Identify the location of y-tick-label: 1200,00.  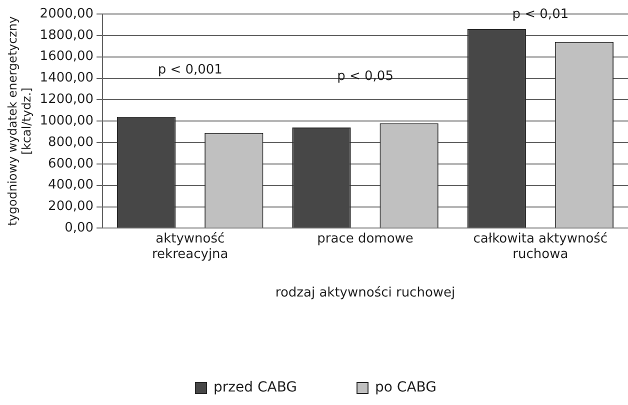
(67, 100).